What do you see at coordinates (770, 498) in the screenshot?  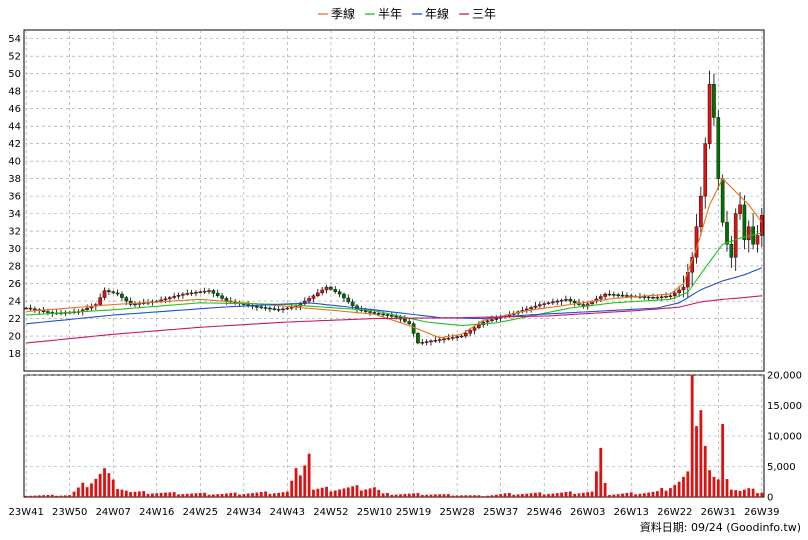 I see `volume-tick-label: 0` at bounding box center [770, 498].